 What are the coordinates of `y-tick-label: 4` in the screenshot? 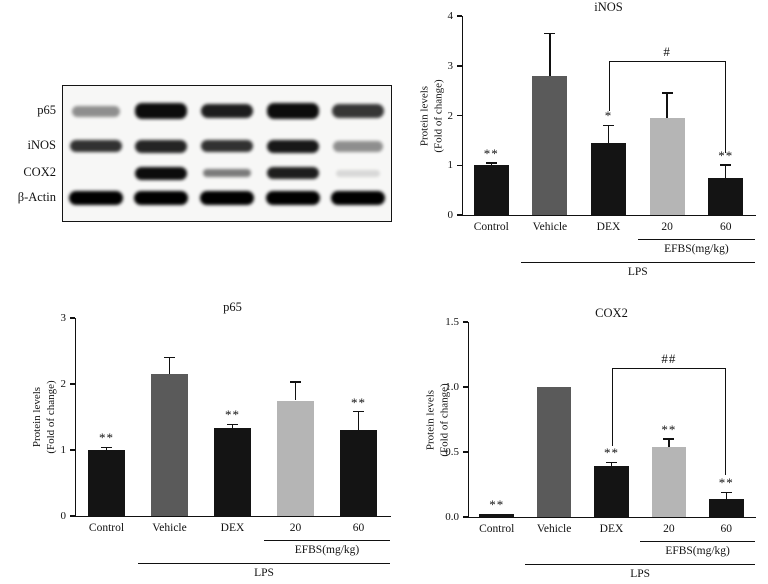 It's located at (450, 16).